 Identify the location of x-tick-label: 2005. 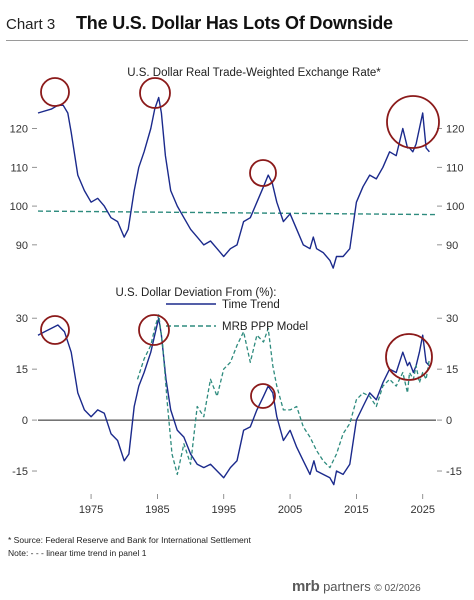
(290, 510).